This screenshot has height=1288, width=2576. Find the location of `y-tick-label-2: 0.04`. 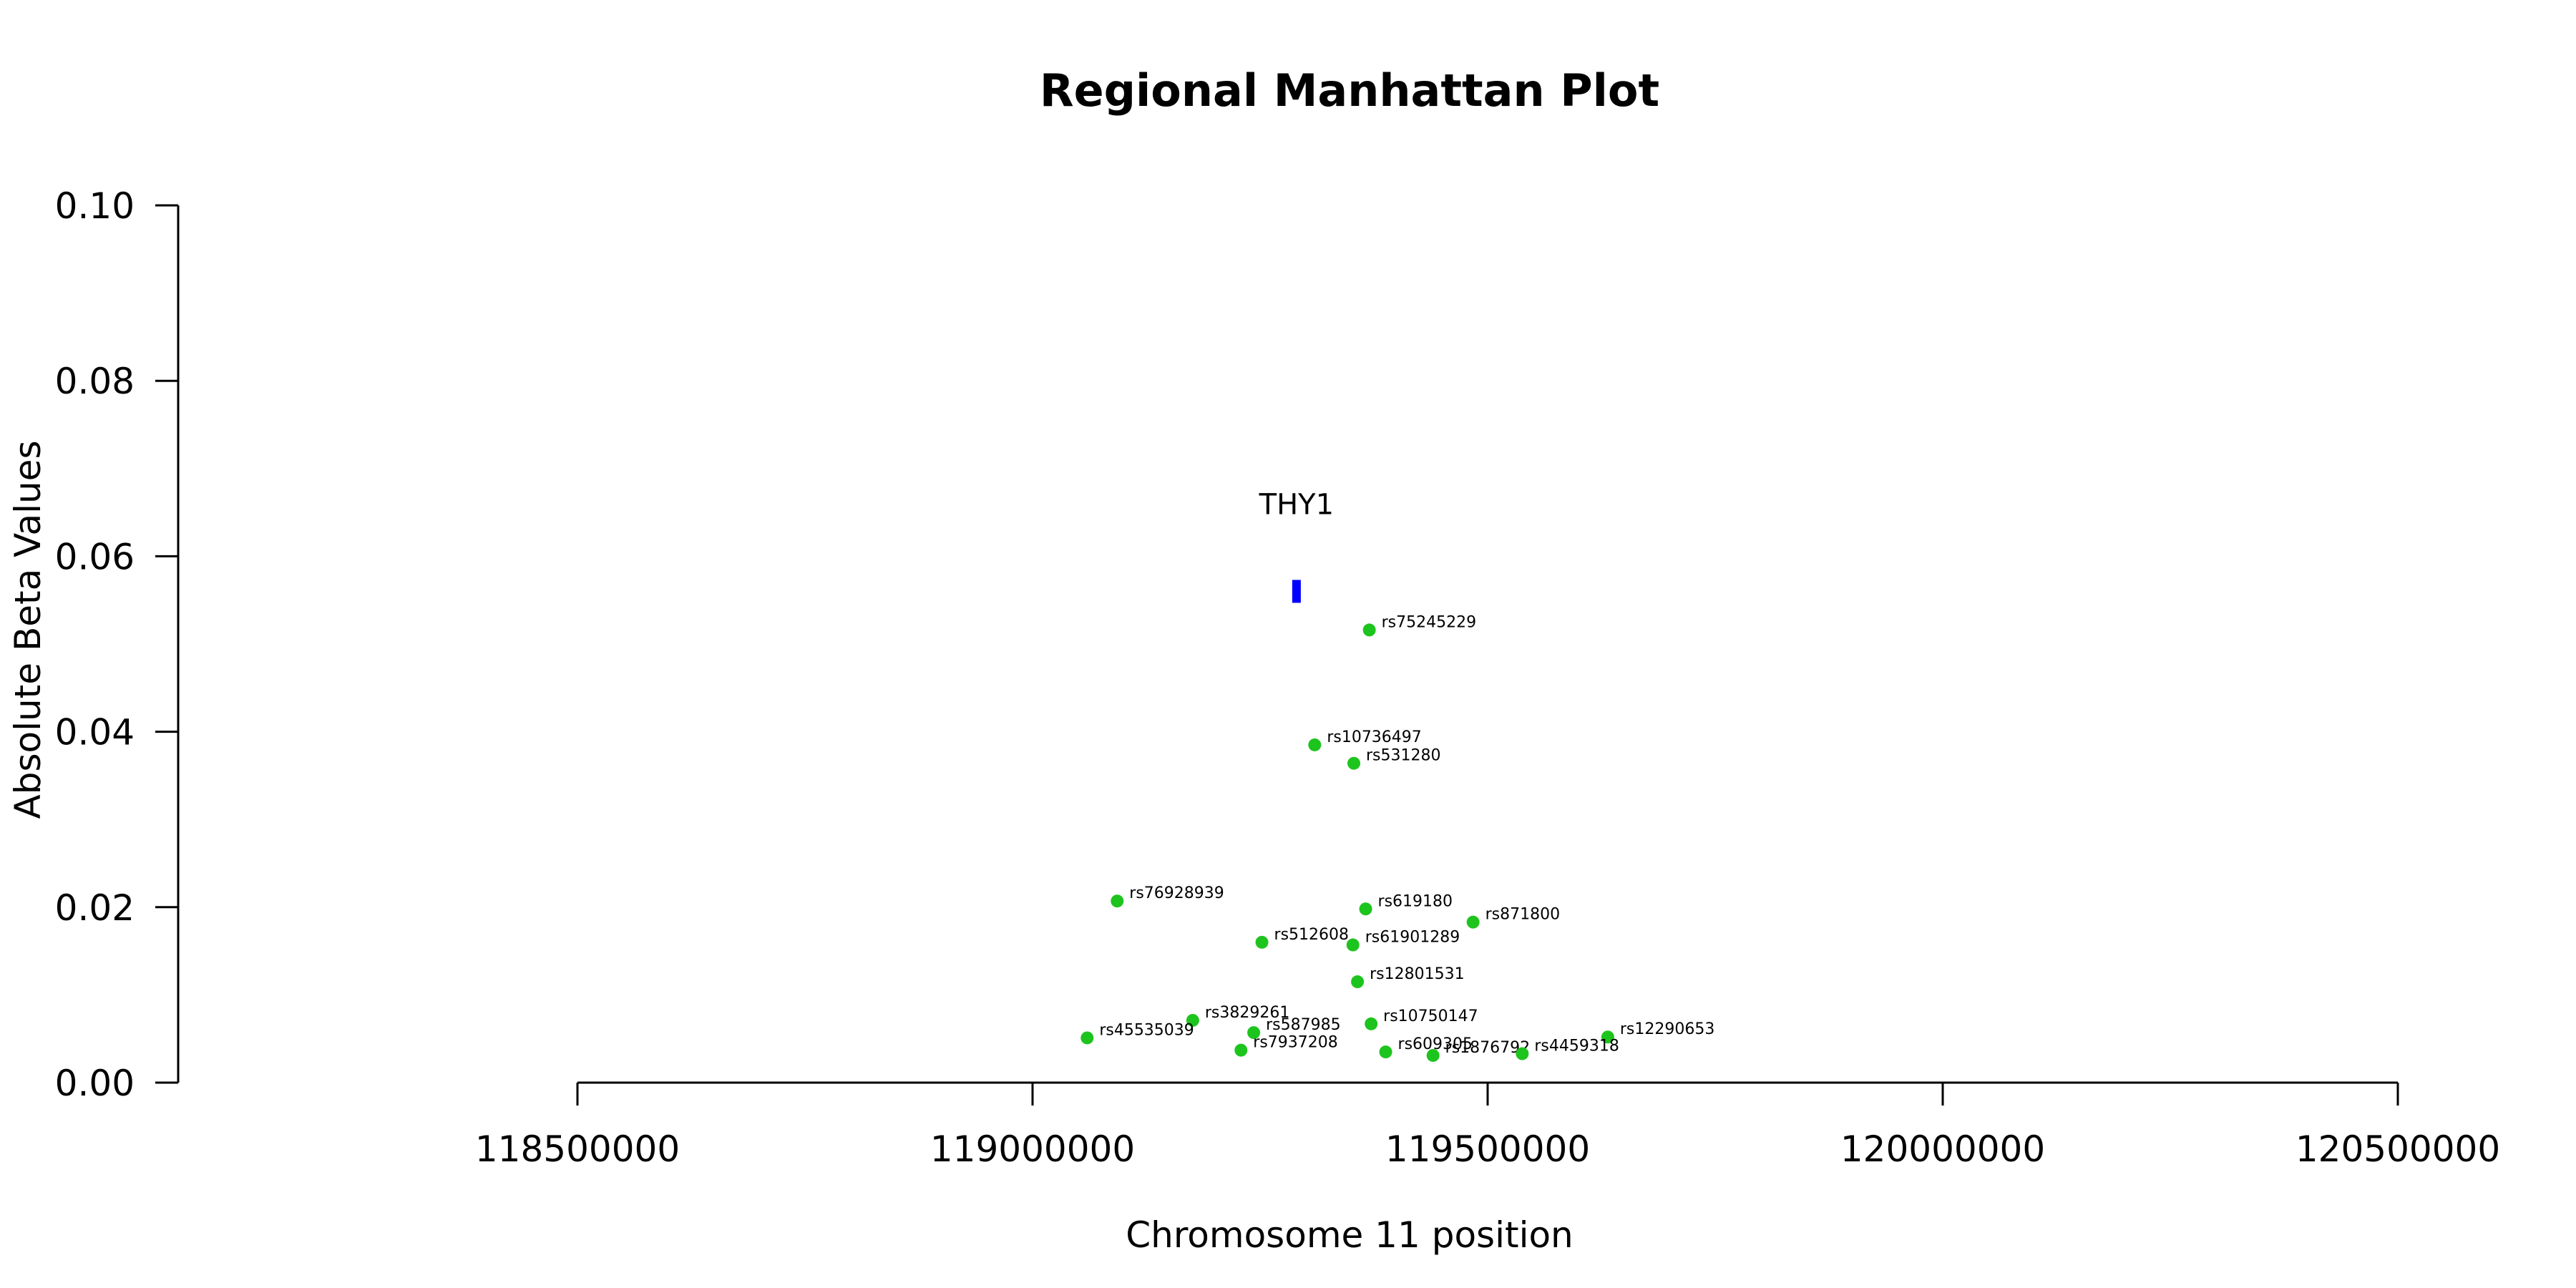

y-tick-label-2: 0.04 is located at coordinates (95, 732).